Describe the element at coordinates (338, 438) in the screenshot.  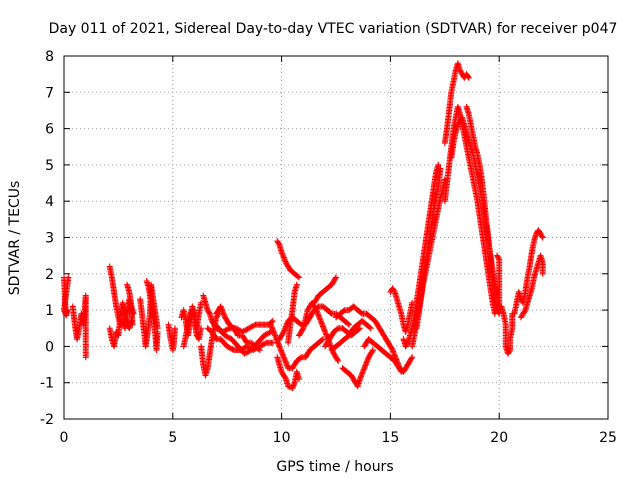
I see `x-tick-labels: 0 5 10 15 20 25` at that location.